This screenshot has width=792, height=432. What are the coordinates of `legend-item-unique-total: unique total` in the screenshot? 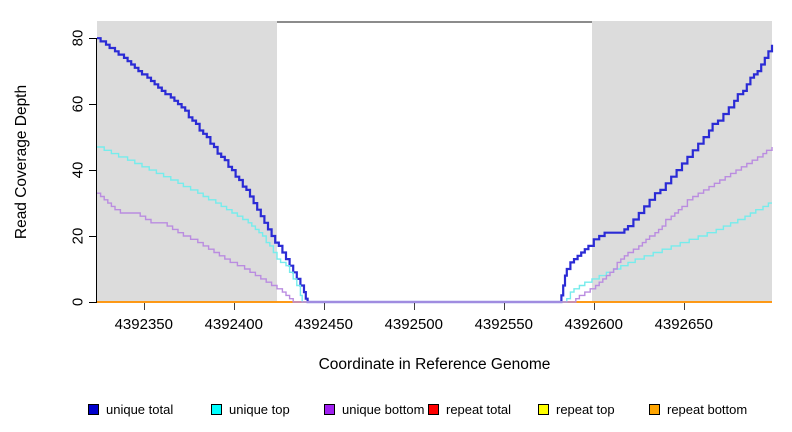 It's located at (131, 409).